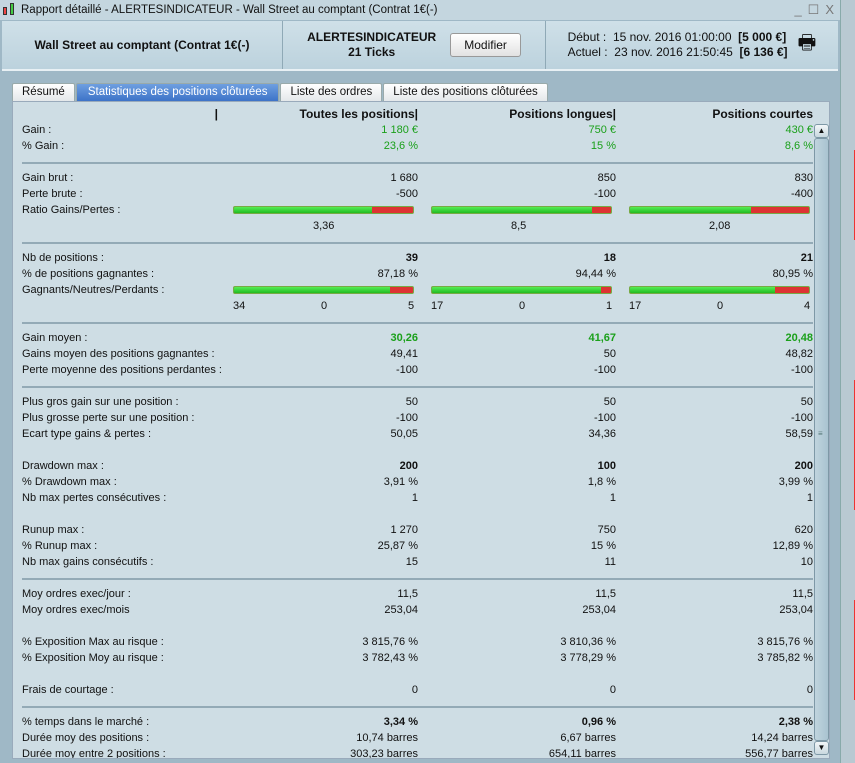  I want to click on stat-value: 21, so click(806, 258).